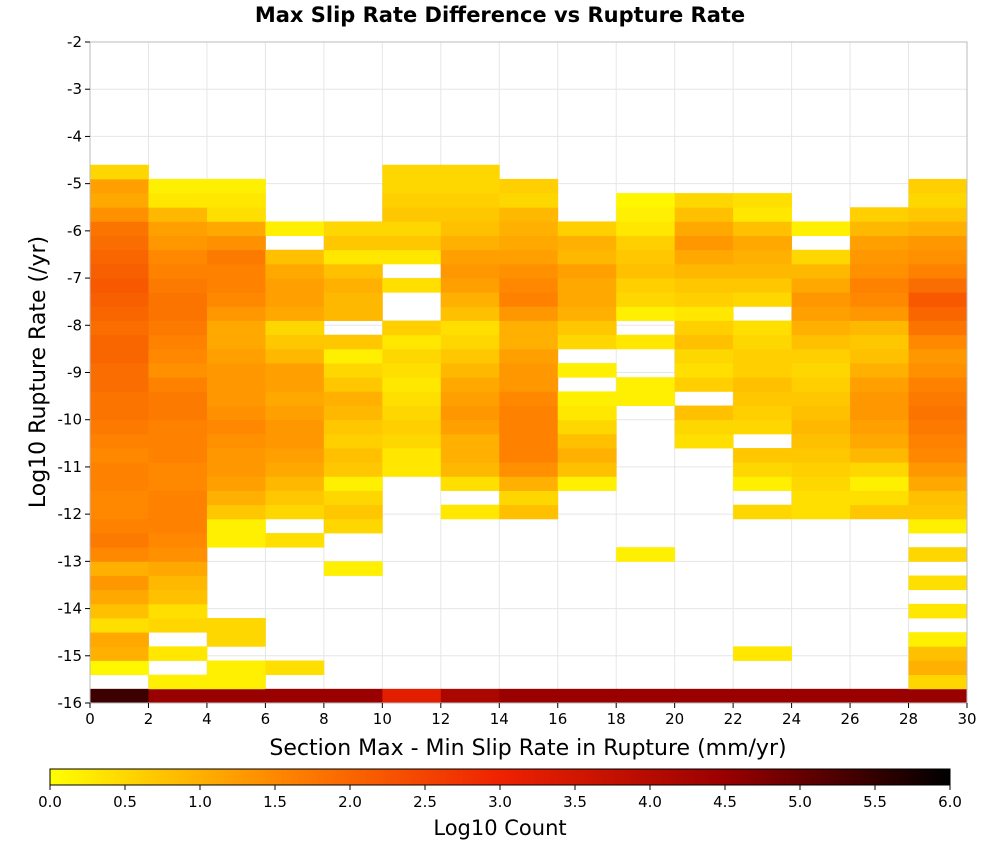 The height and width of the screenshot is (850, 1000). What do you see at coordinates (350, 802) in the screenshot?
I see `colorbar-tick-label: 2.0` at bounding box center [350, 802].